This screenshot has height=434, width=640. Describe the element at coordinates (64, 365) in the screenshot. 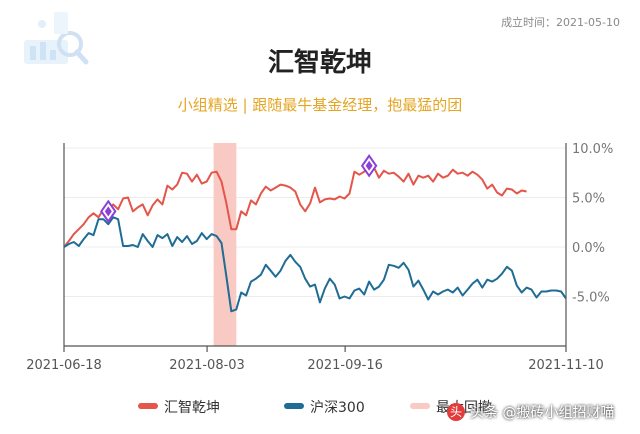

I see `x-tick-label: 2021-06-18` at that location.